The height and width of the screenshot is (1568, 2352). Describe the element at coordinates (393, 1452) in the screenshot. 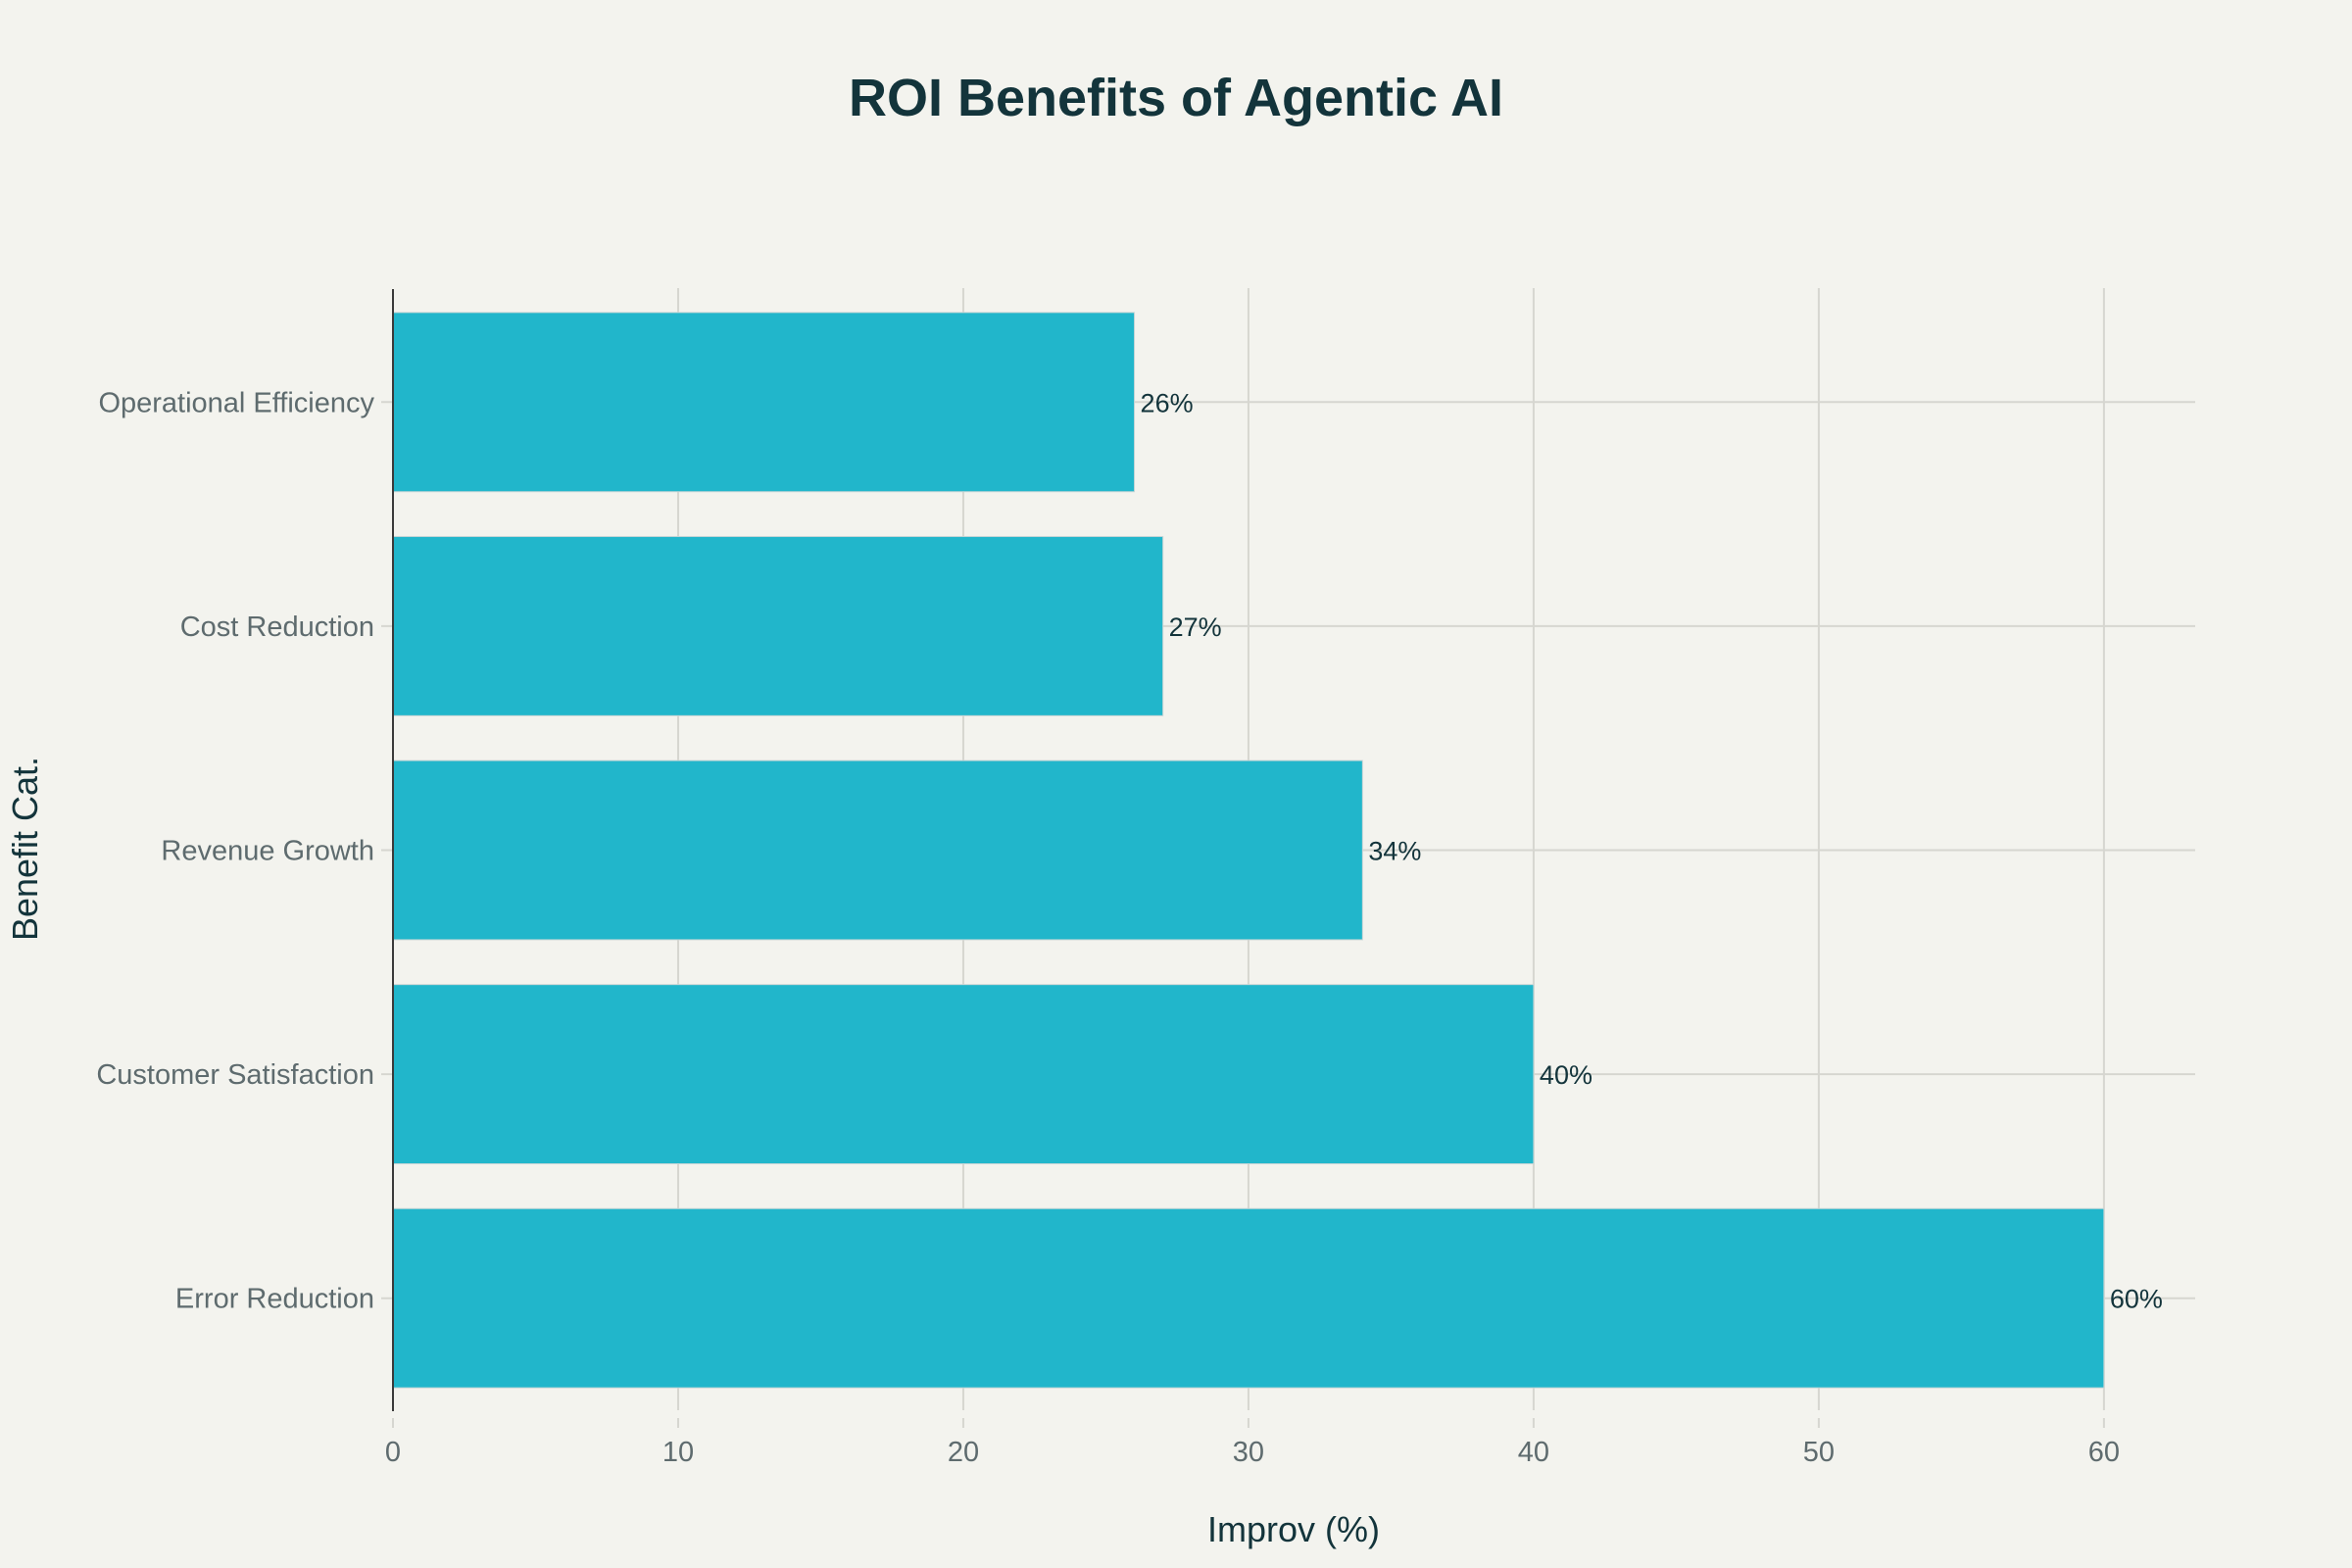

I see `x-tick-label: 0` at that location.